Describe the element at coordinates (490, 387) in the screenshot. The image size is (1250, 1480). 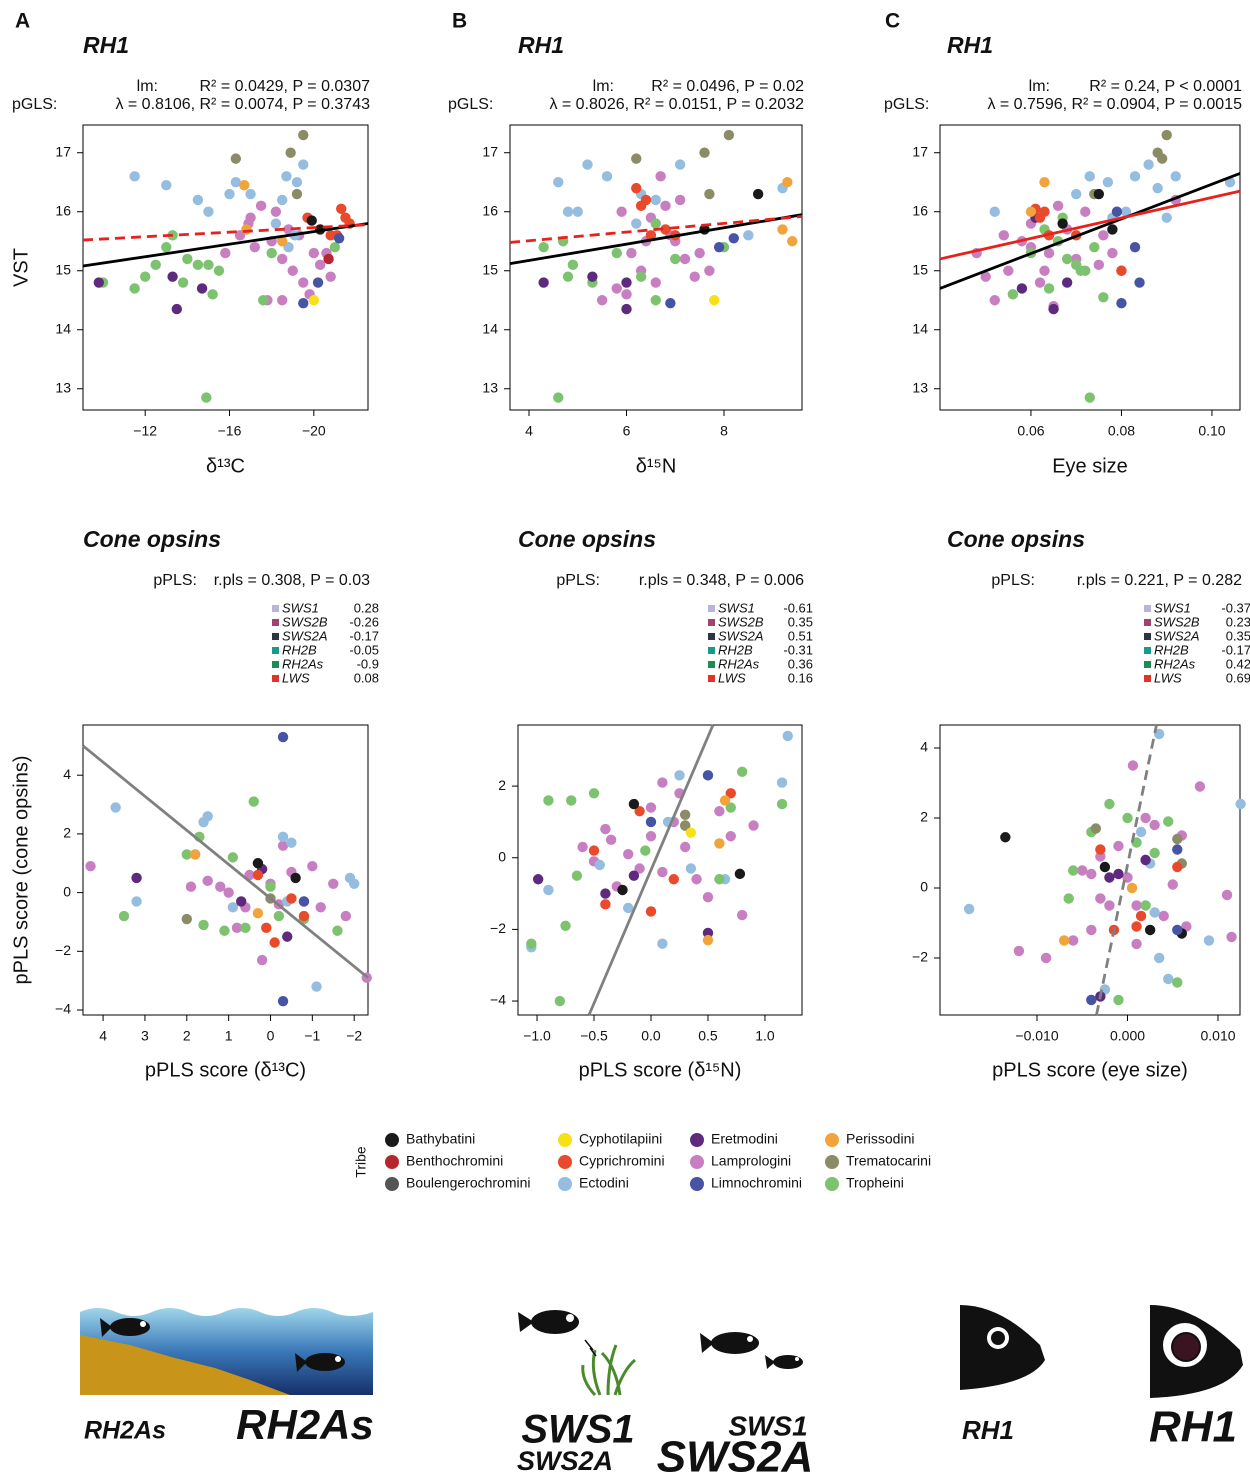
I see `y-tick-label: 13` at that location.